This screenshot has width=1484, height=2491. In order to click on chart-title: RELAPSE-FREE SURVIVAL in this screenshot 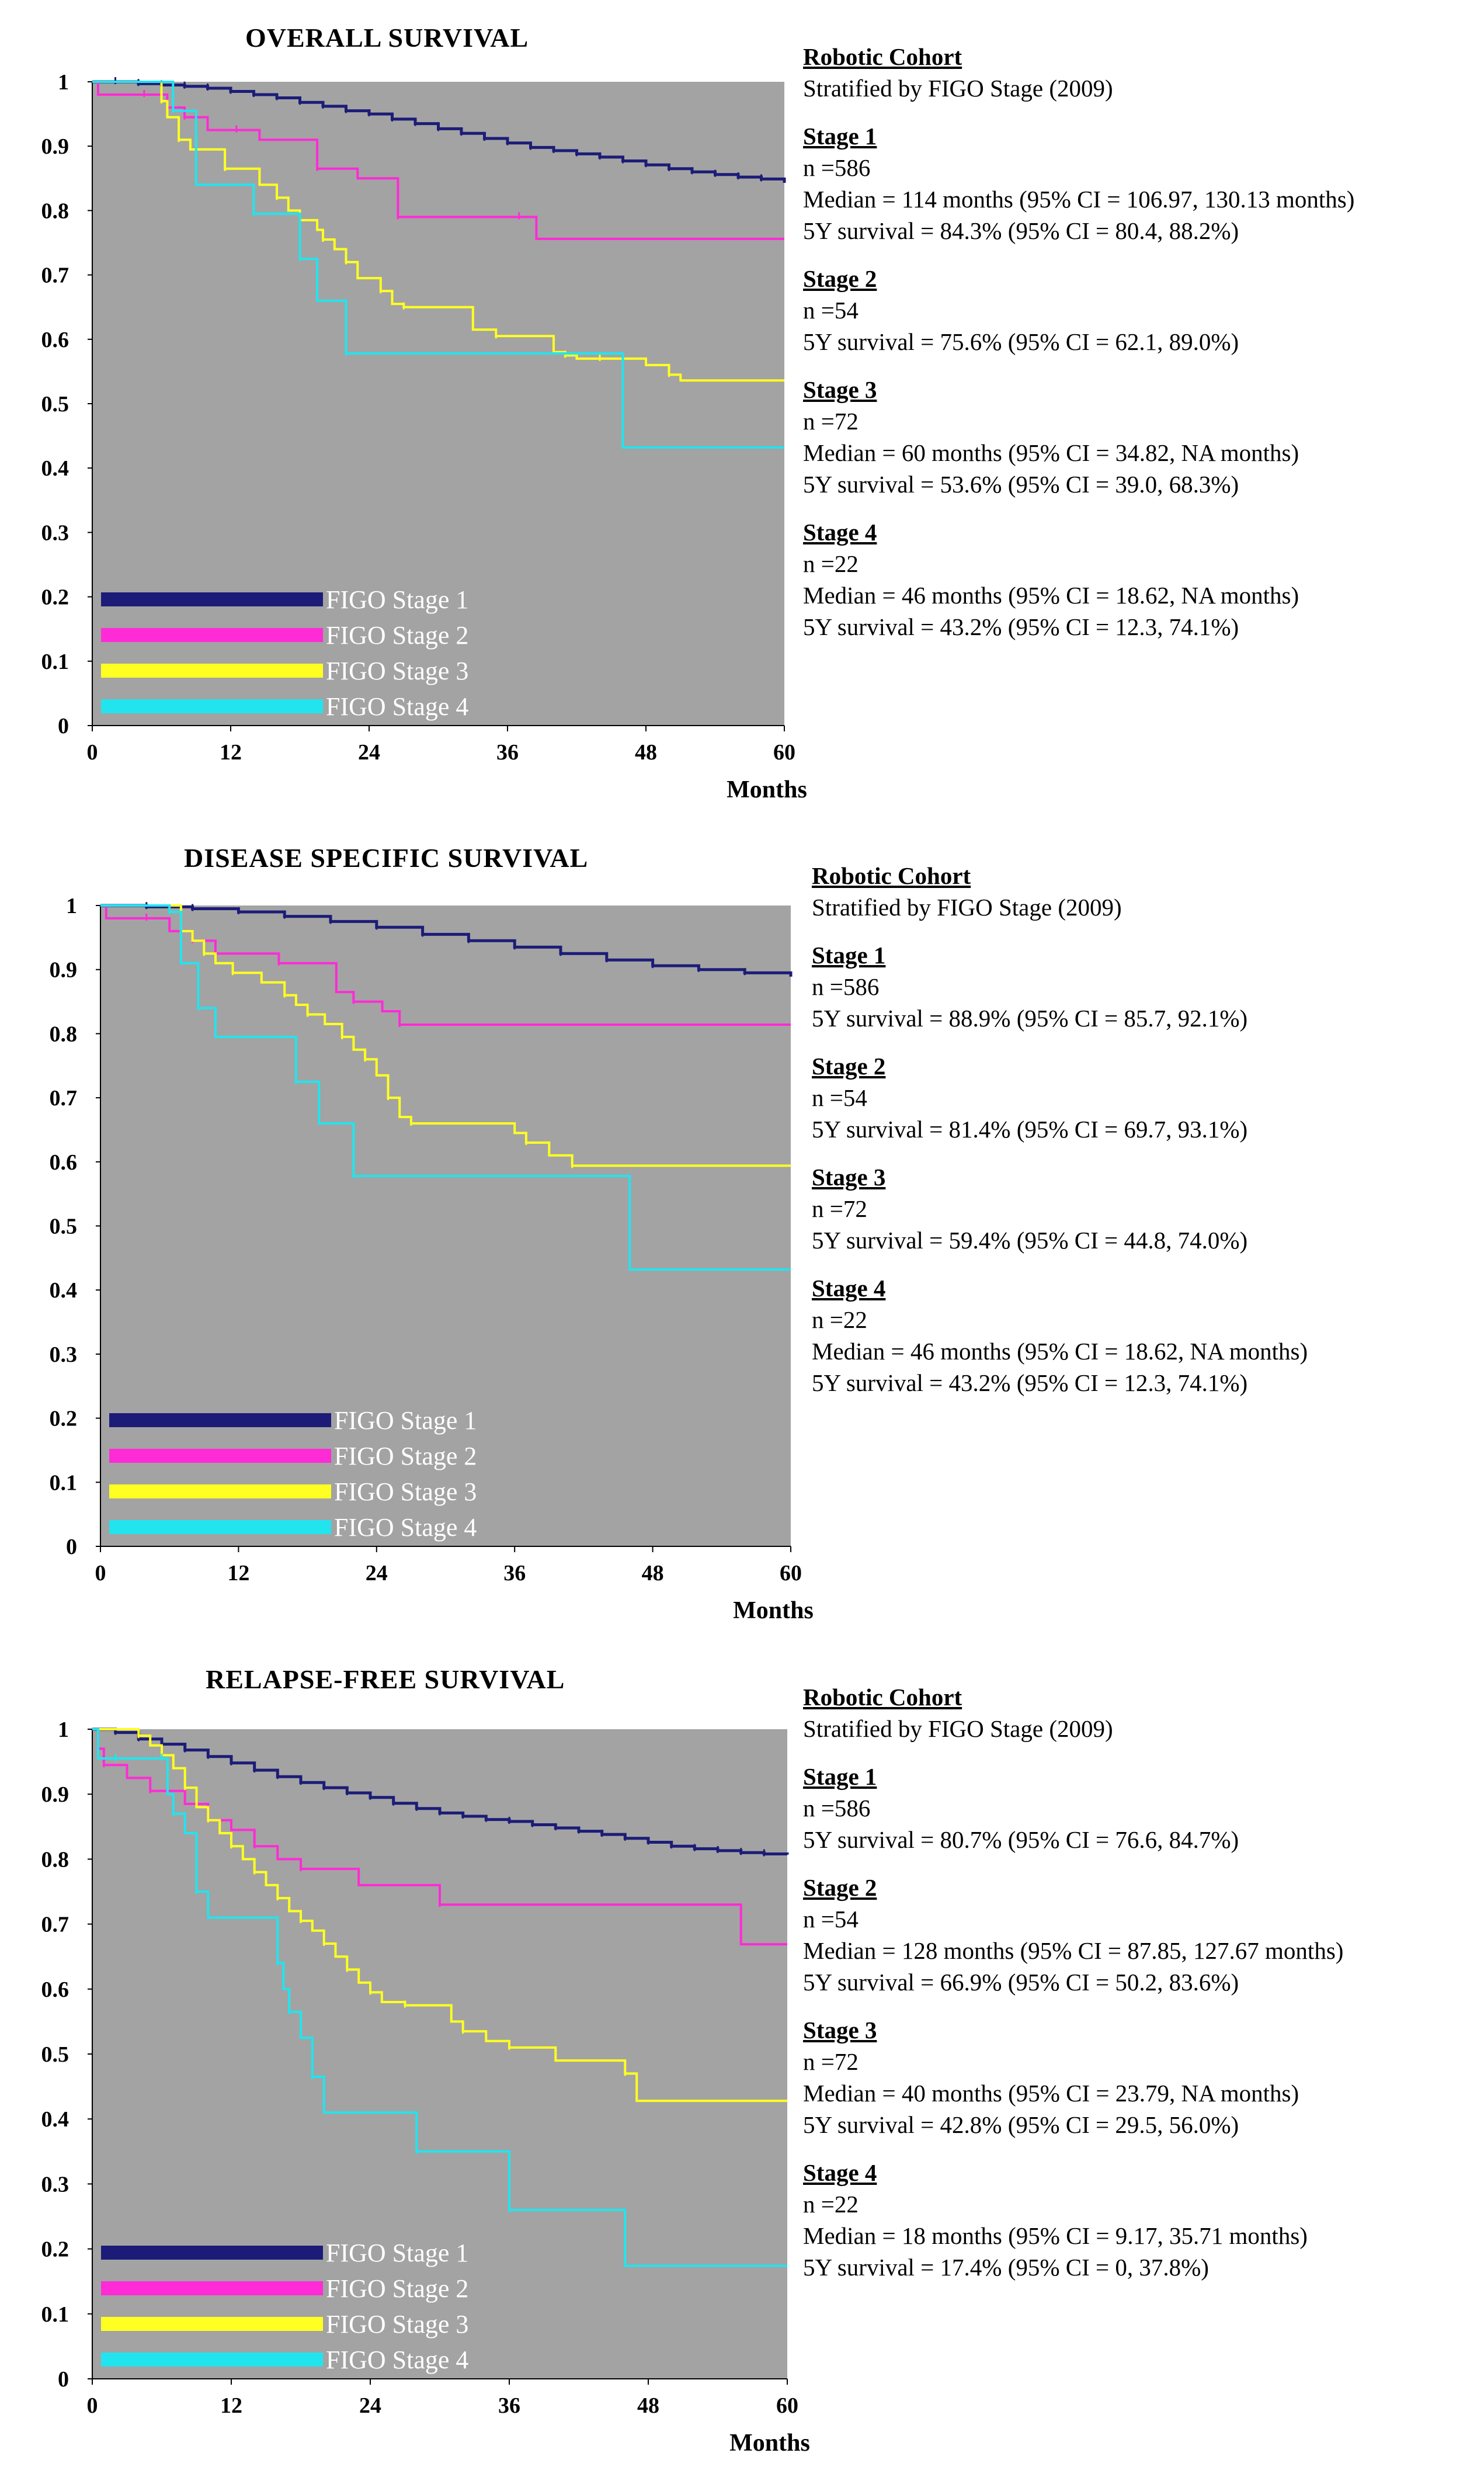, I will do `click(386, 1679)`.